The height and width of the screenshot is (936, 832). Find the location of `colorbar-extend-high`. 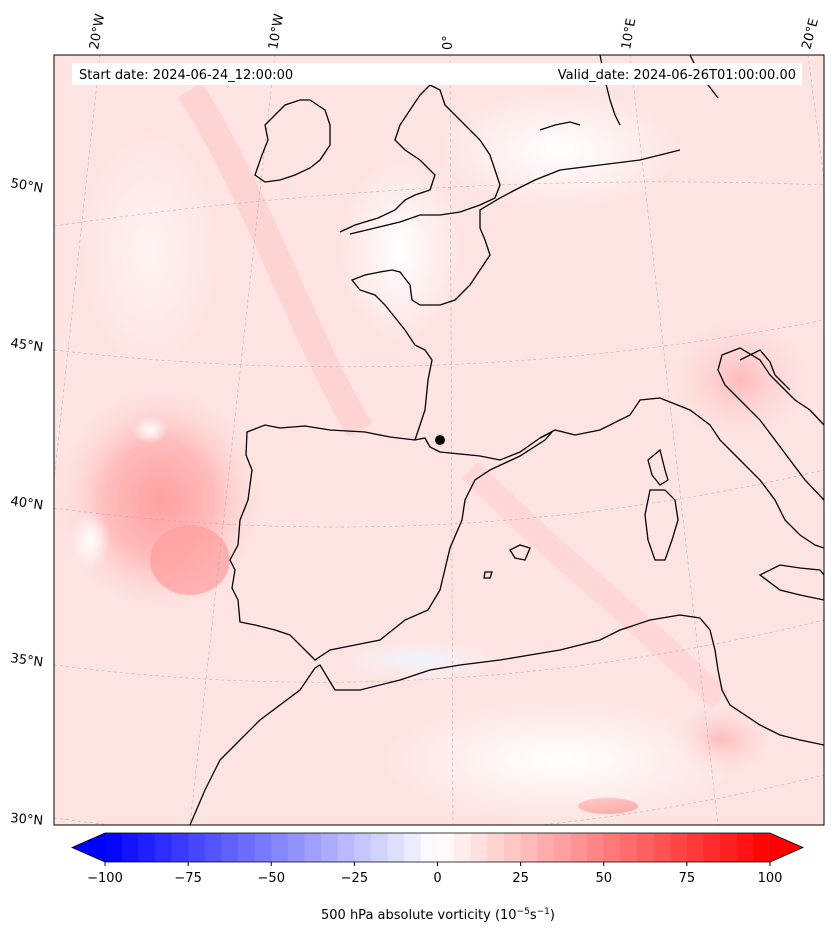

colorbar-extend-high is located at coordinates (786, 847).